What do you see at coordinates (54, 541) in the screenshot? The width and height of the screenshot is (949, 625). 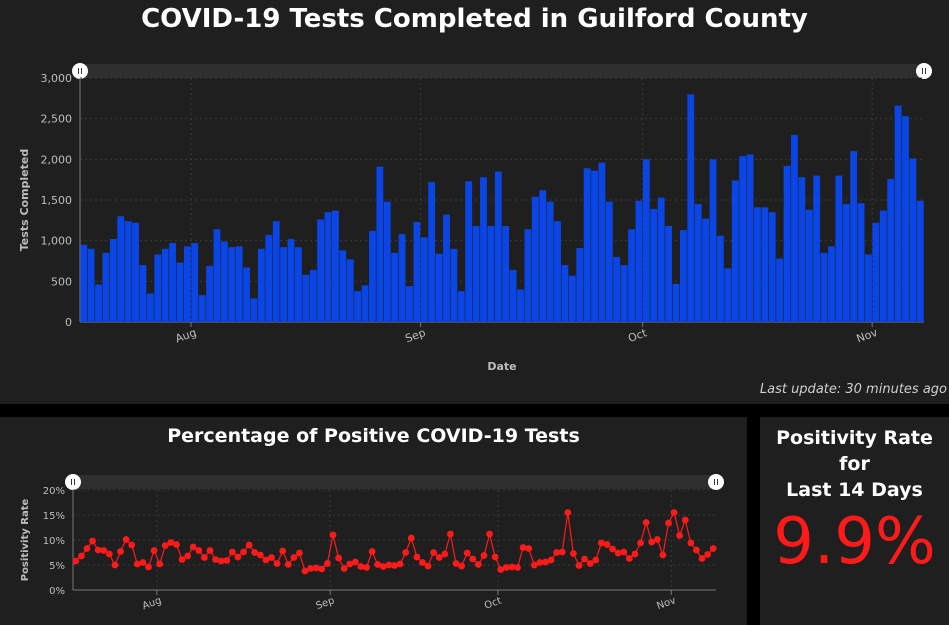 I see `y-tick-label: 10%` at bounding box center [54, 541].